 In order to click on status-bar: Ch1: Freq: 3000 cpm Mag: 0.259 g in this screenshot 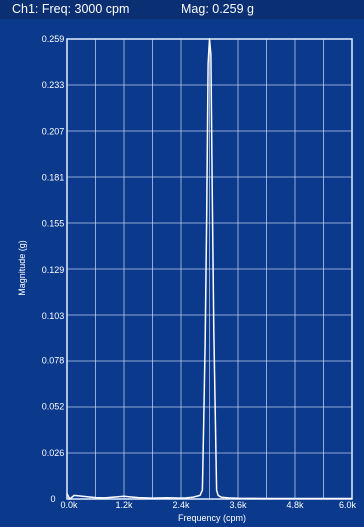, I will do `click(182, 9)`.